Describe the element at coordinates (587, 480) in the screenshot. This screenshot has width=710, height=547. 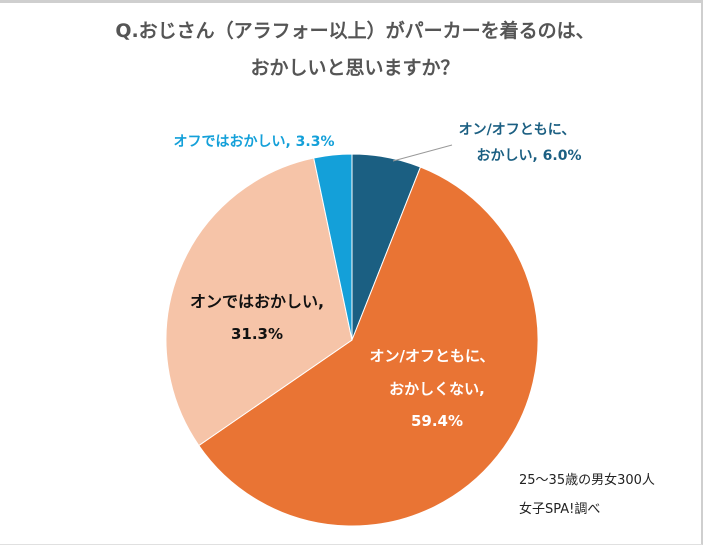
I see `sample-note: 25～35歳の男女300人` at that location.